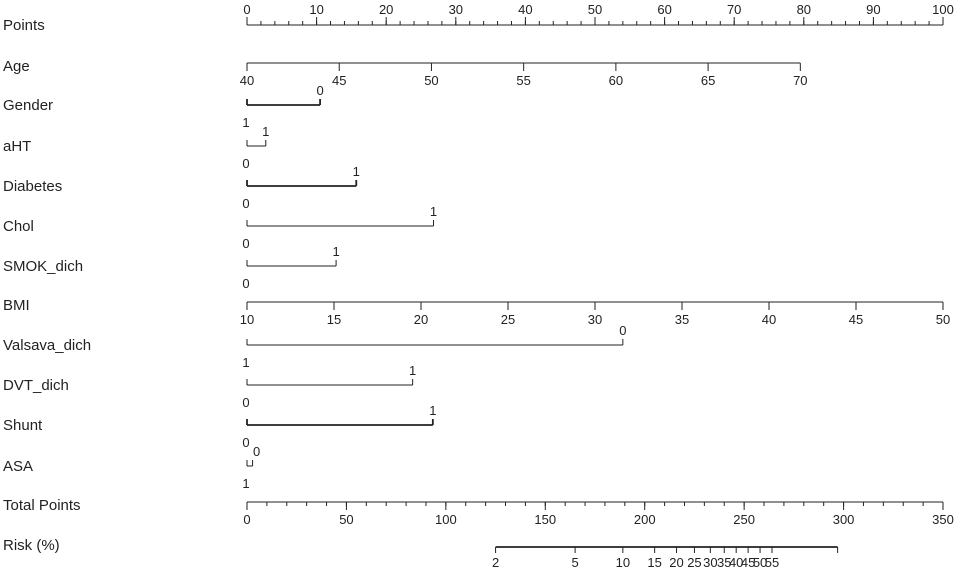  Describe the element at coordinates (18, 466) in the screenshot. I see `row-label-asa: ASA` at that location.